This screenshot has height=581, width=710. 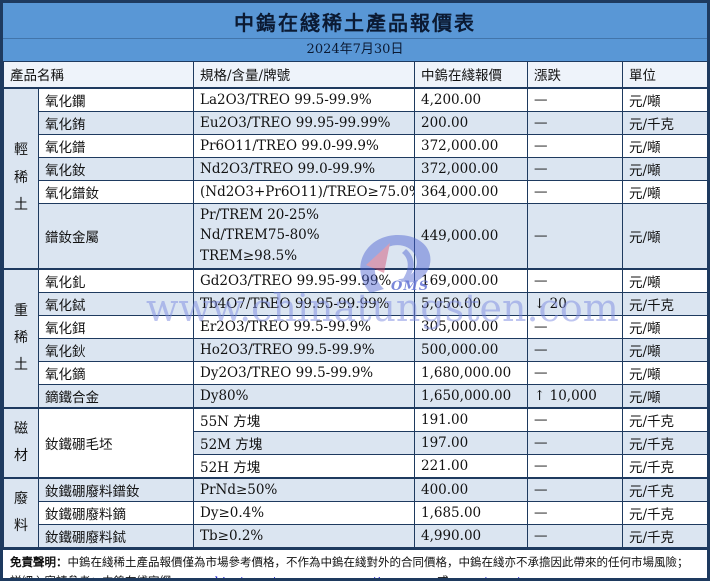 What do you see at coordinates (471, 350) in the screenshot?
I see `price-cell: 500,000.00` at bounding box center [471, 350].